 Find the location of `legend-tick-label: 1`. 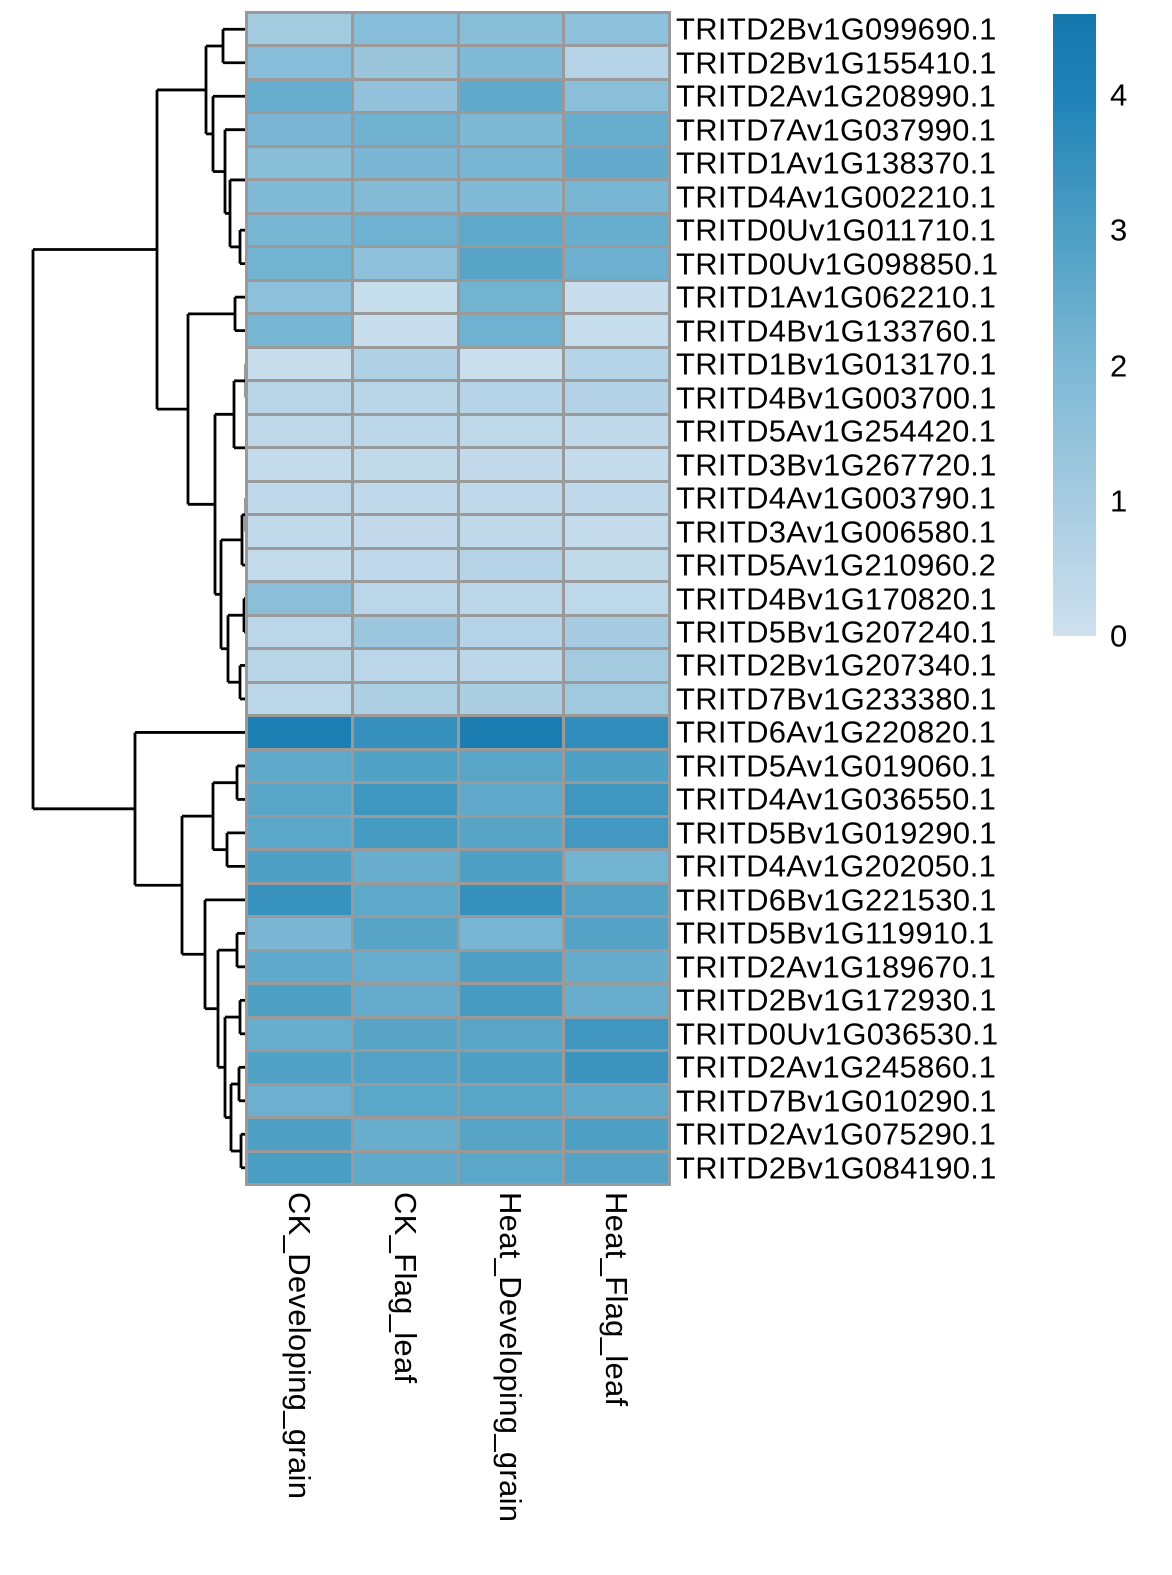

legend-tick-label: 1 is located at coordinates (1119, 501).